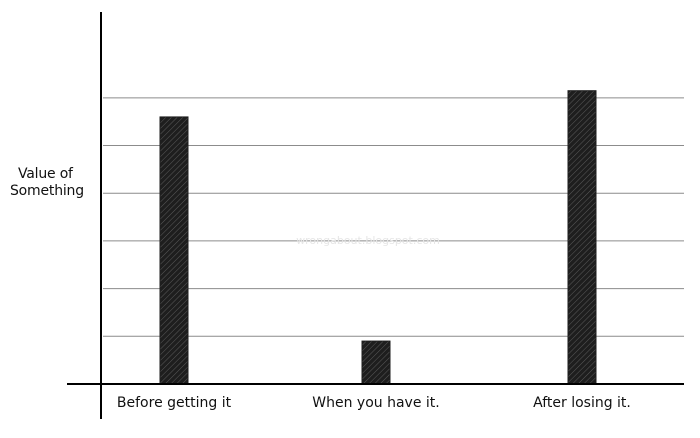 This screenshot has width=700, height=438. Describe the element at coordinates (45, 174) in the screenshot. I see `y-axis-label-line-1: Value of` at that location.